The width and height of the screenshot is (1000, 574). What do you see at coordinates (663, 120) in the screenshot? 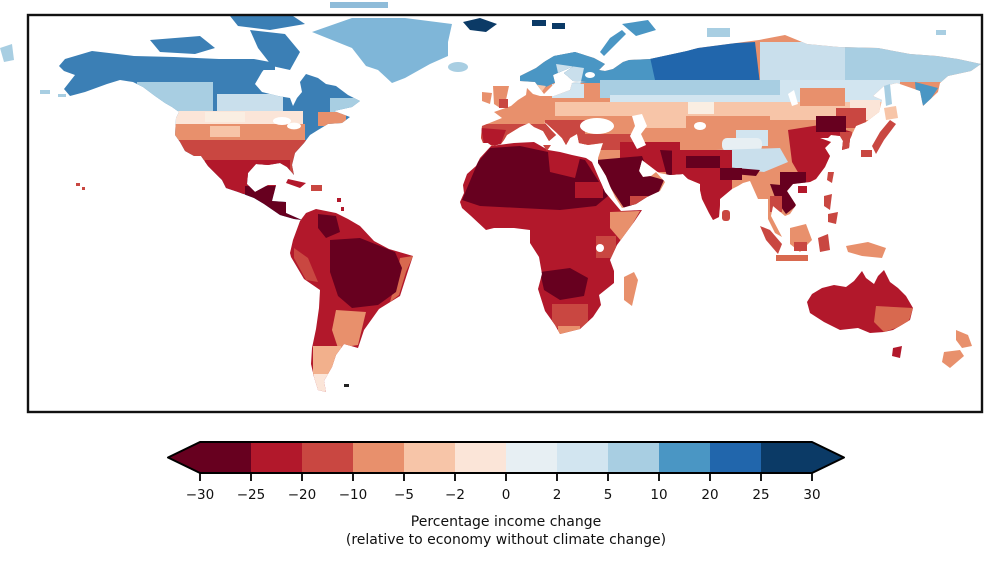
I see `region-kazakhstan` at bounding box center [663, 120].